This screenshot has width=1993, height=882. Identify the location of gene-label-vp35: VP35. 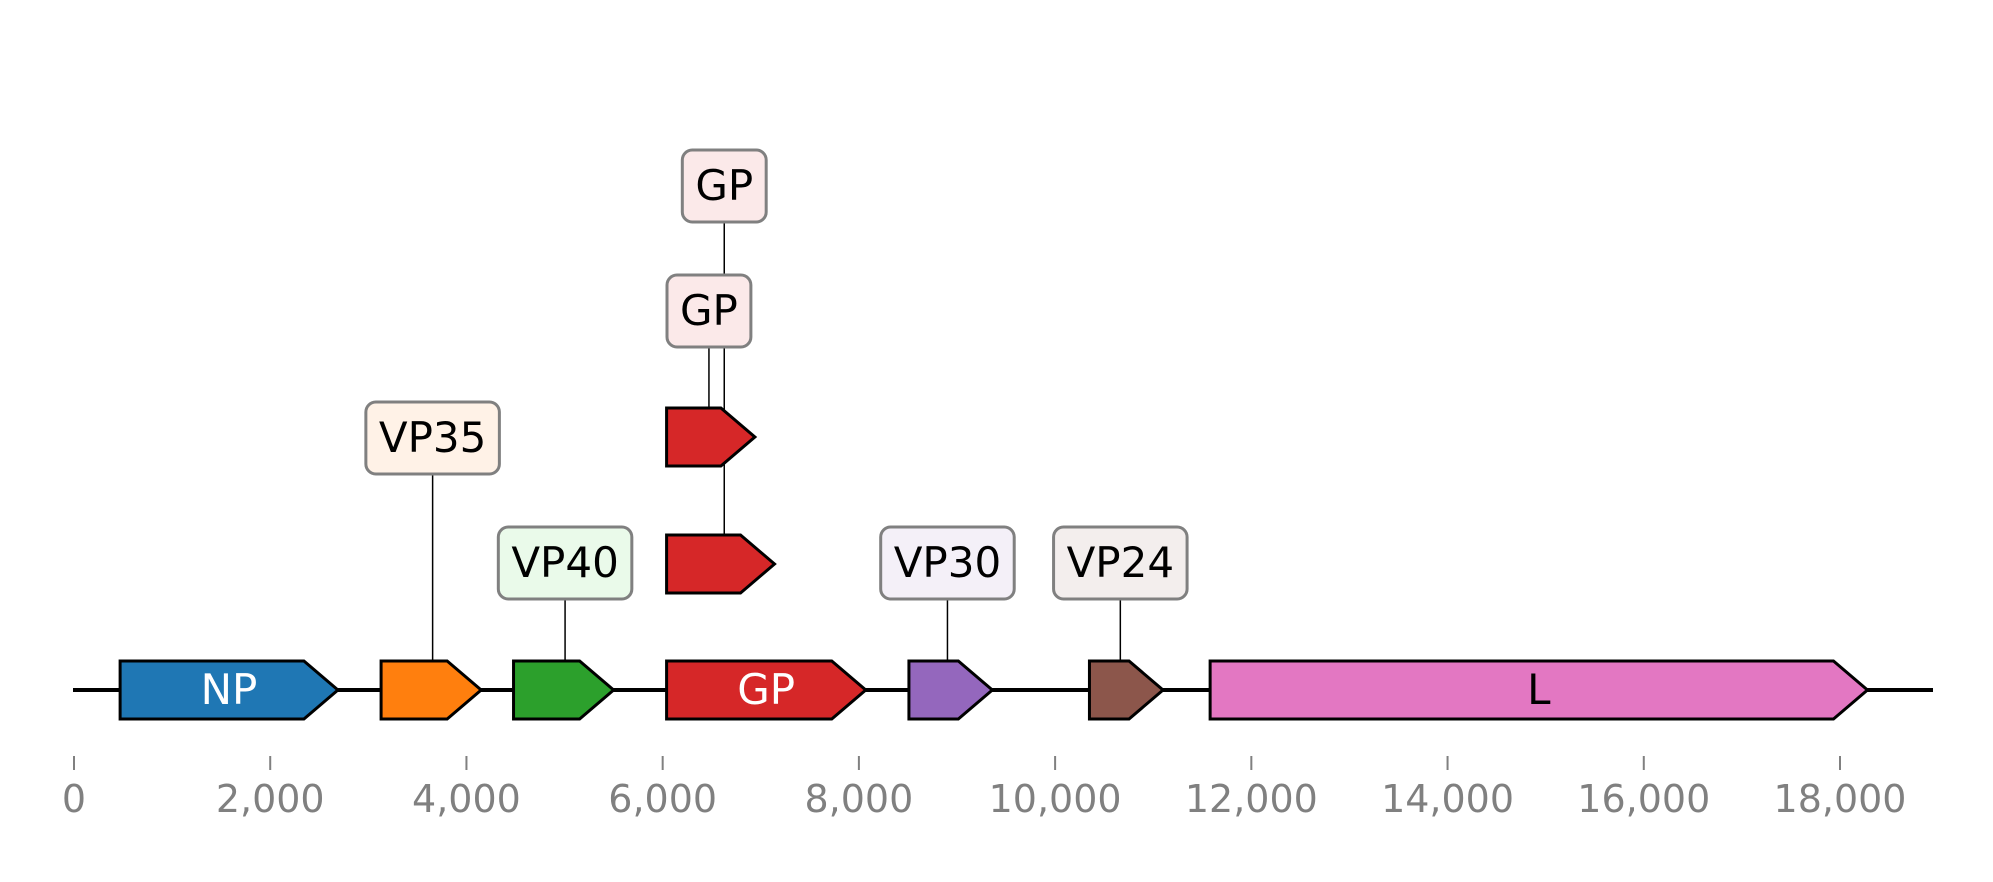
(433, 437).